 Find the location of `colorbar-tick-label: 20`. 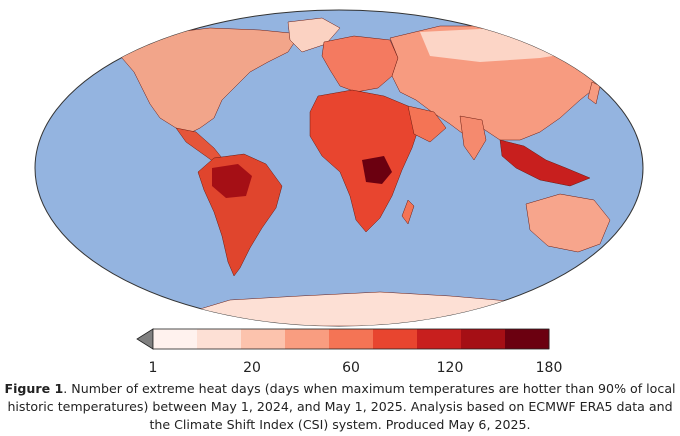

colorbar-tick-label: 20 is located at coordinates (252, 368).